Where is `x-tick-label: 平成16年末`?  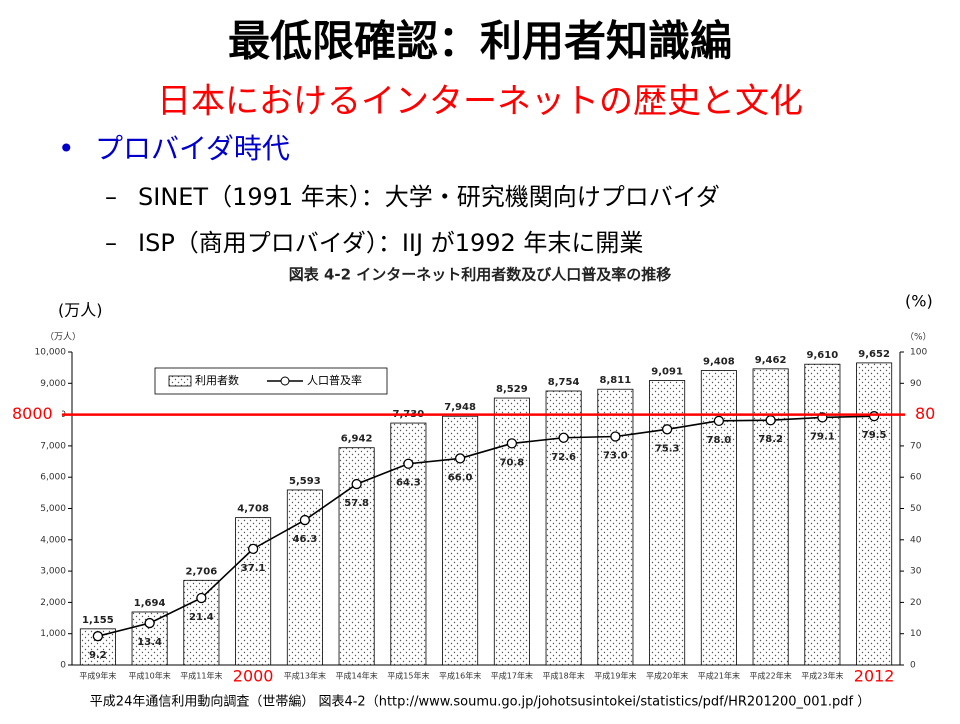
x-tick-label: 平成16年末 is located at coordinates (460, 676).